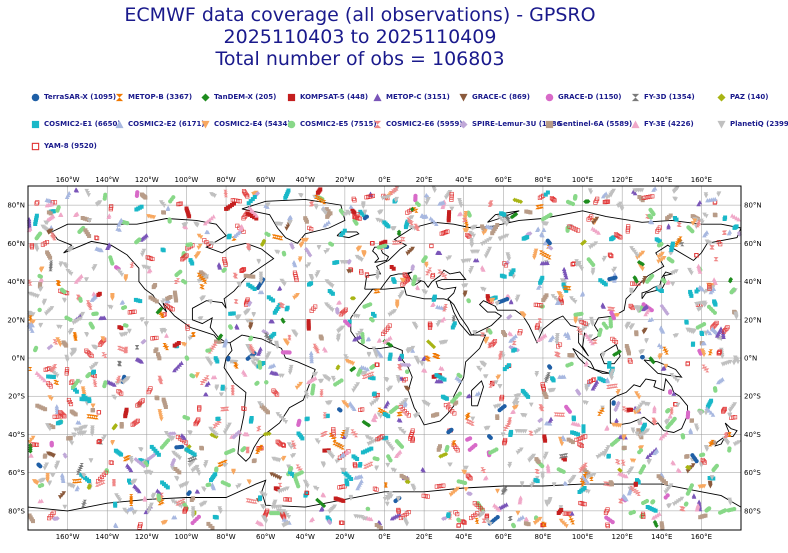 The height and width of the screenshot is (553, 788). Describe the element at coordinates (418, 97) in the screenshot. I see `legend-label: METOP-C (3151)` at that location.